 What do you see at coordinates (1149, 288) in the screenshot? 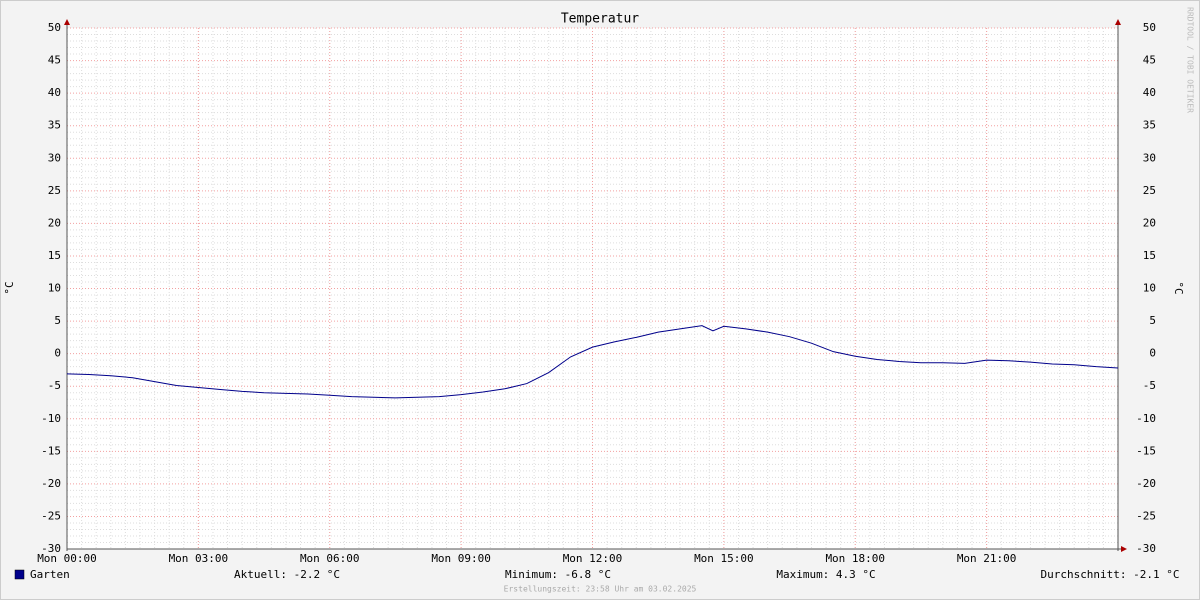
I see `y2-tick-label: 10` at bounding box center [1149, 288].